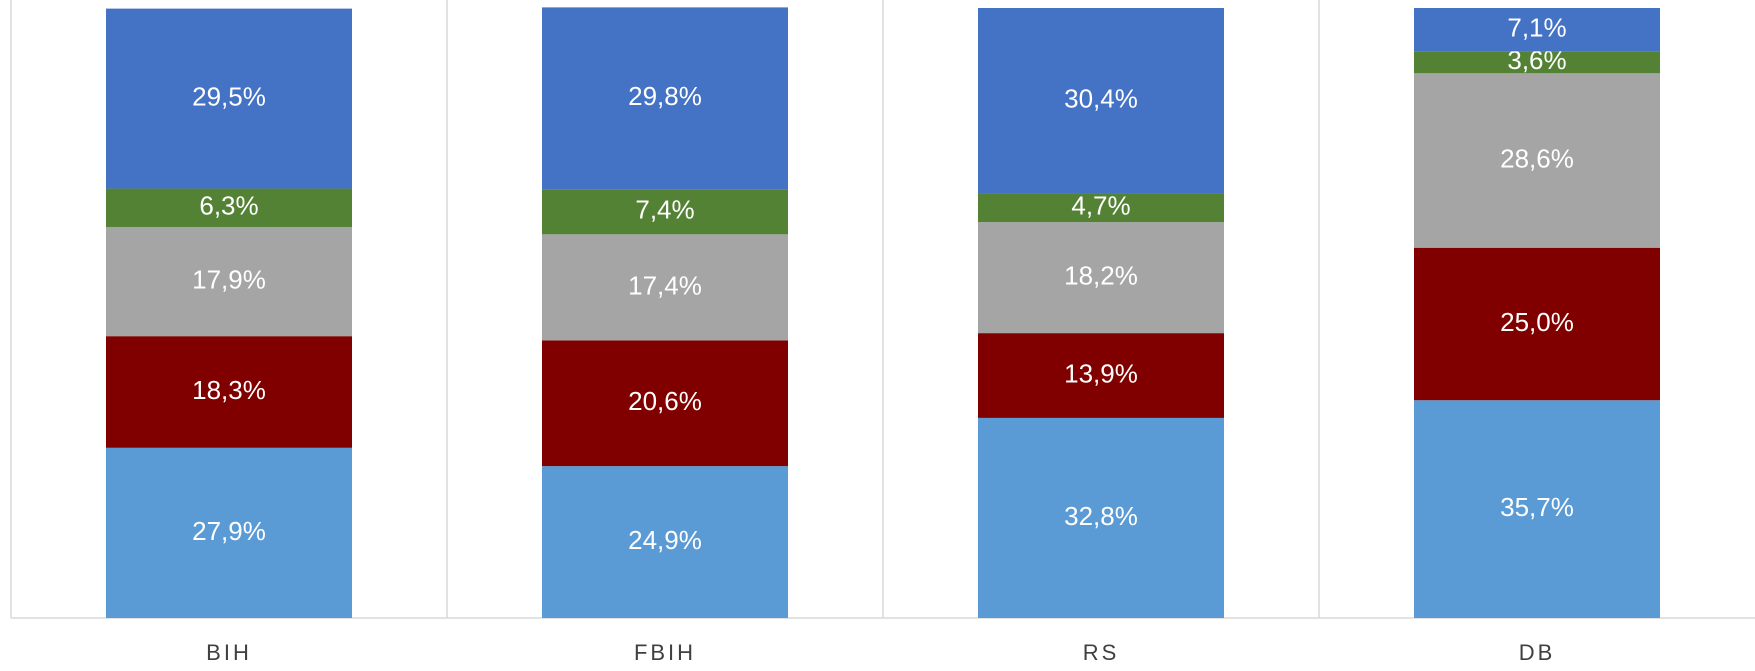 The height and width of the screenshot is (671, 1755). Describe the element at coordinates (665, 652) in the screenshot. I see `x-tick-label: FBIH` at that location.